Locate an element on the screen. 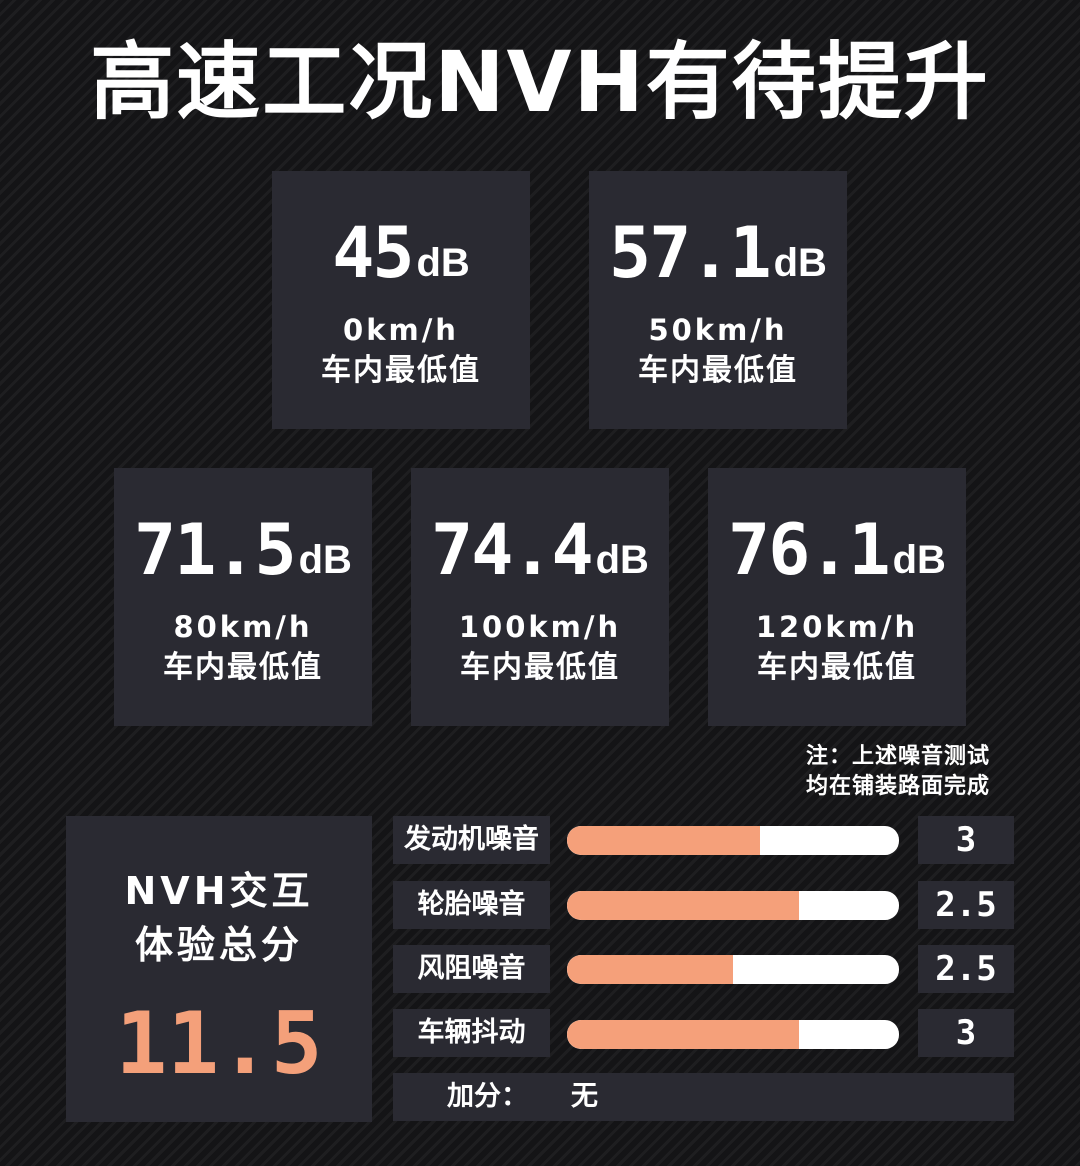 The width and height of the screenshot is (1080, 1166). total-score-panel: NVH交互 体验总分 11.5 is located at coordinates (219, 969).